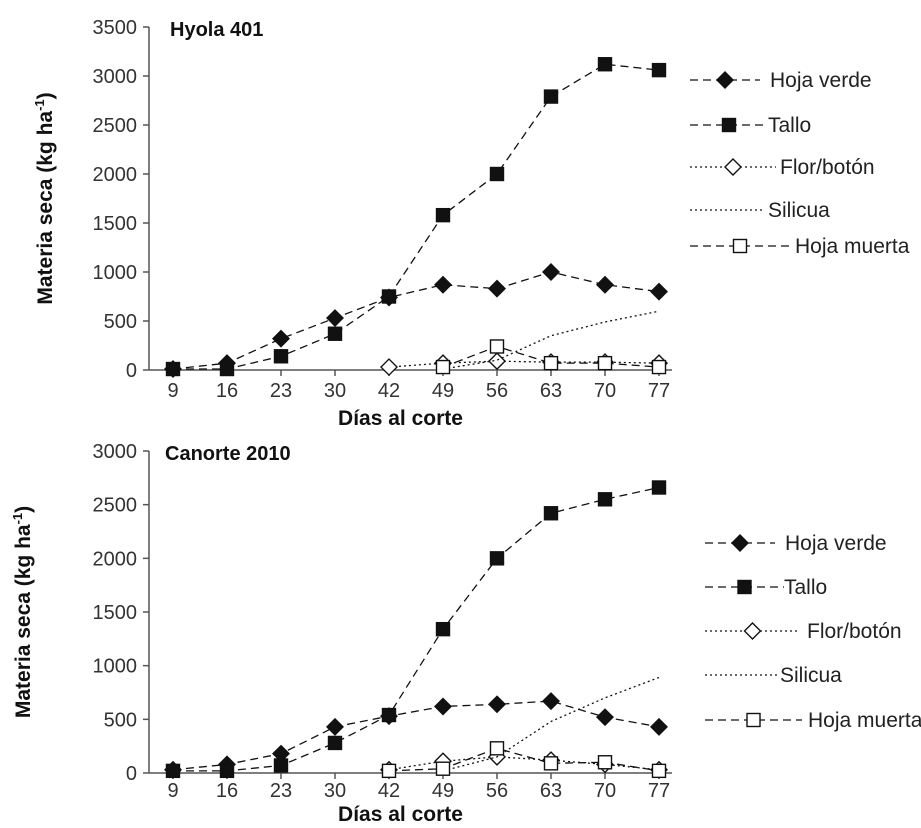 This screenshot has height=828, width=921. I want to click on series-silicua, so click(551, 340).